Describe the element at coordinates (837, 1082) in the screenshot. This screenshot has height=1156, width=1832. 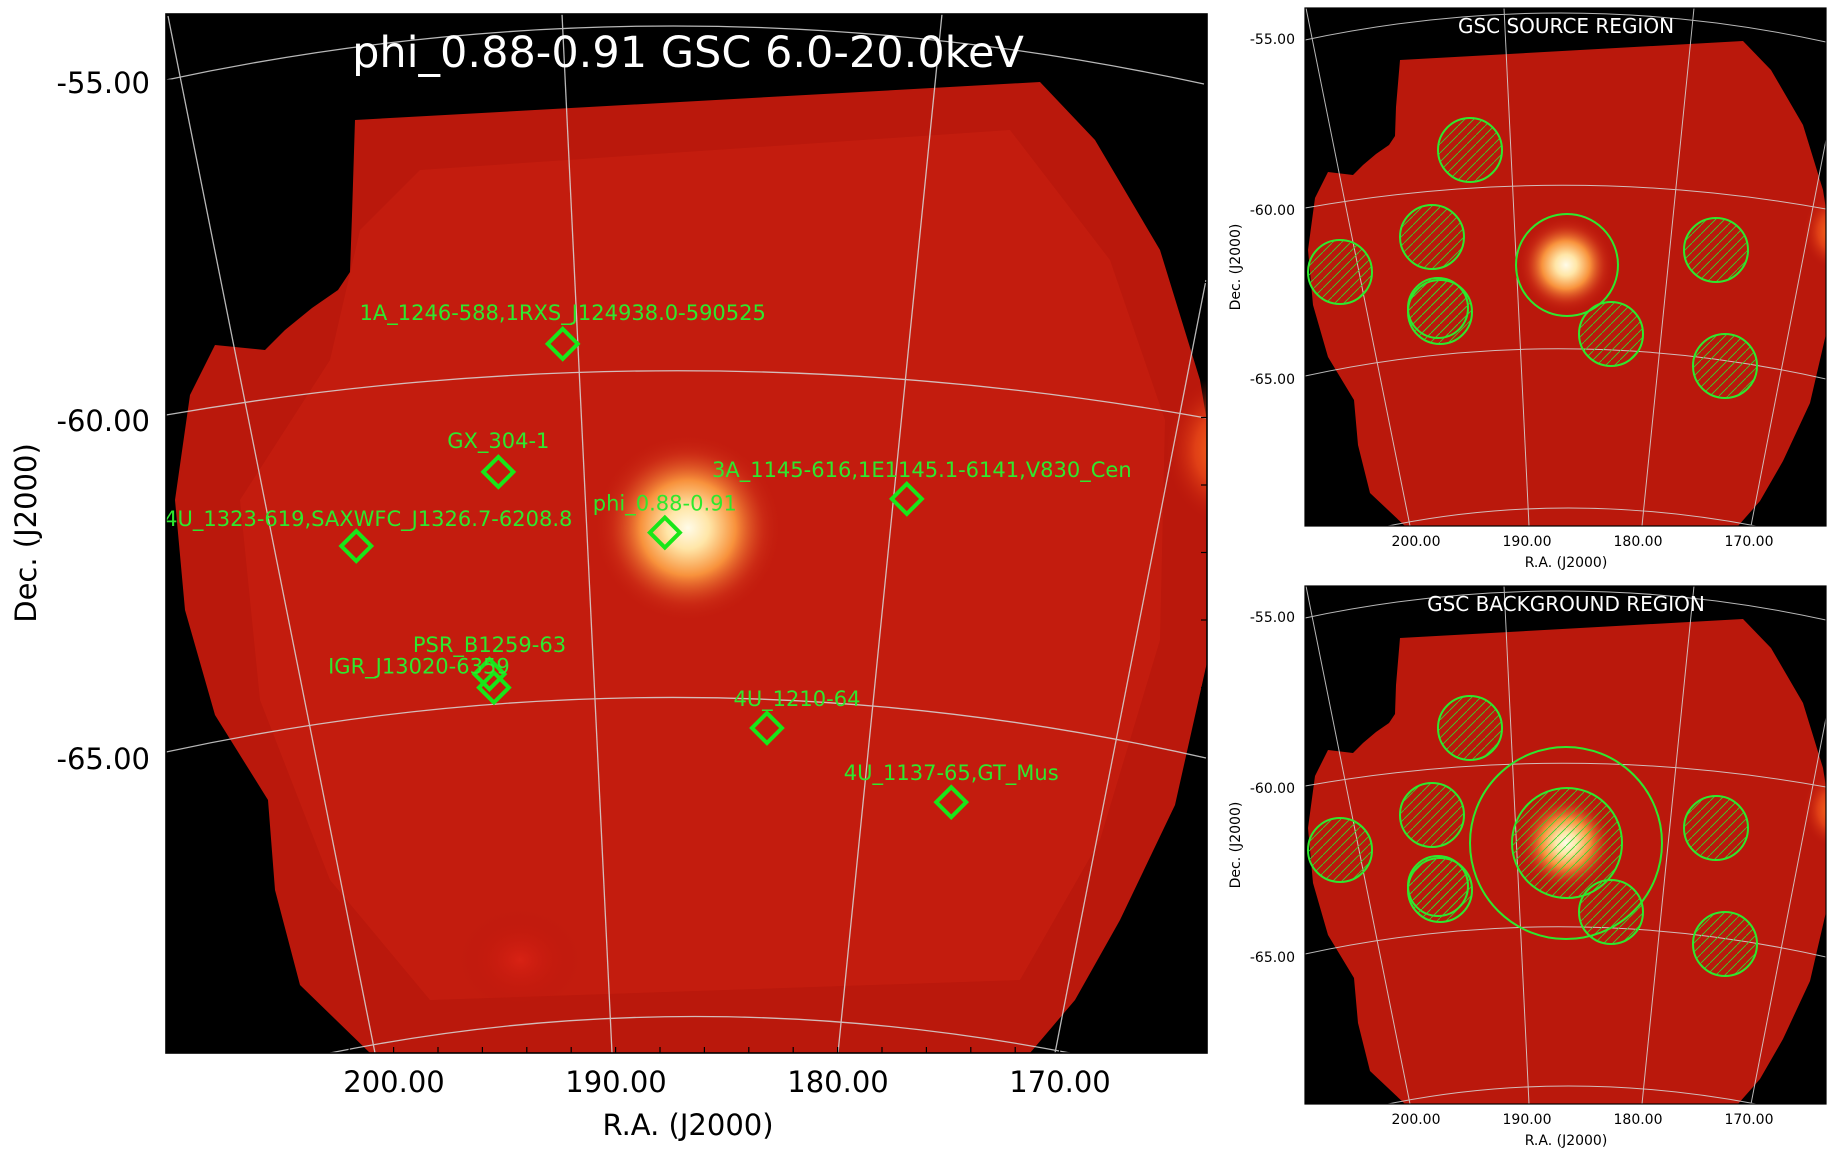
I see `main-x-tick: 180.00` at that location.